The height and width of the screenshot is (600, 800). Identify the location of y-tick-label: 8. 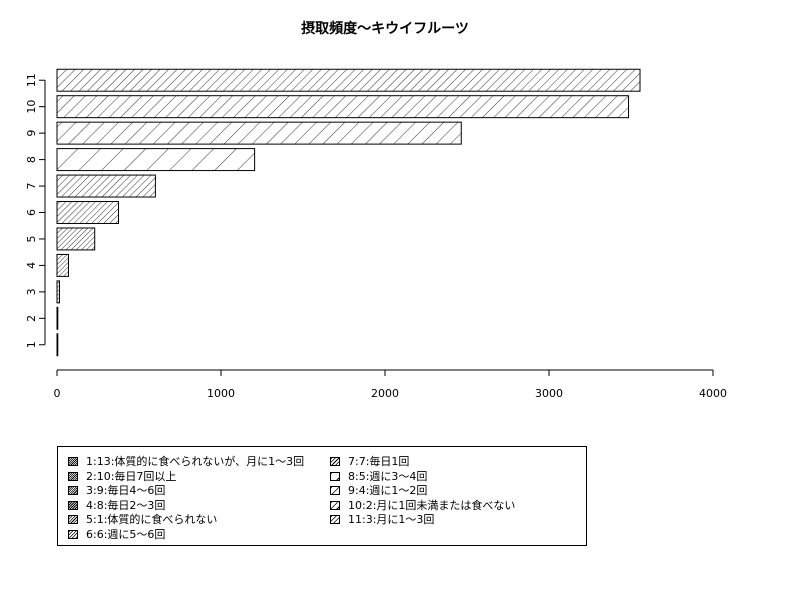
(31, 159).